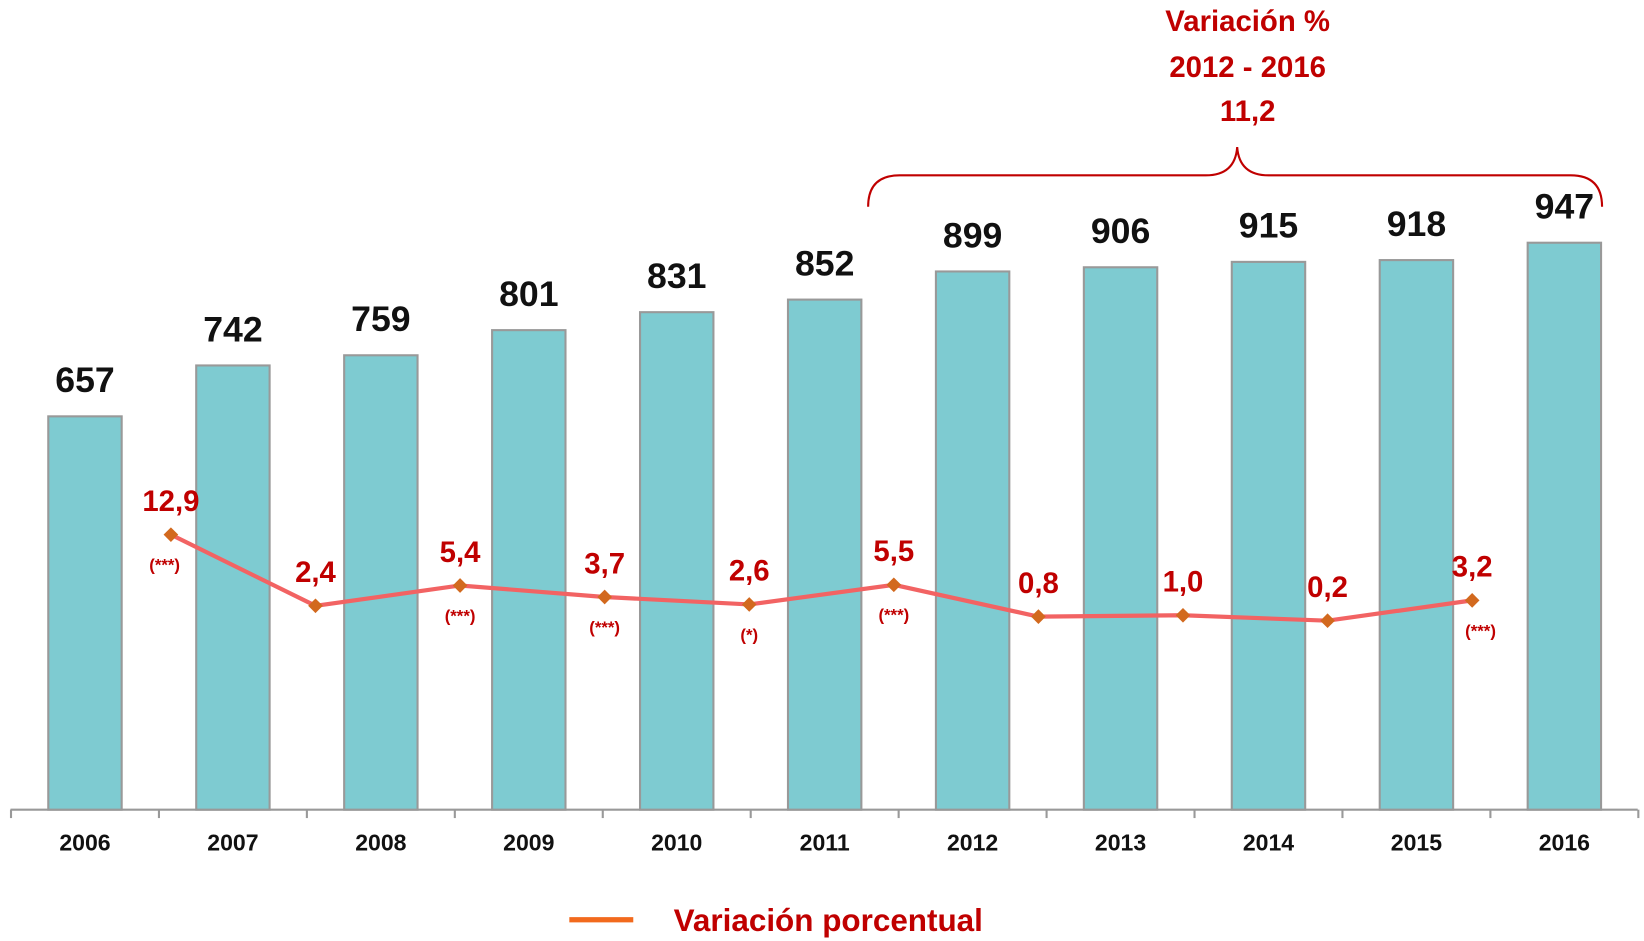 The height and width of the screenshot is (941, 1644). I want to click on bracket, so click(1235, 176).